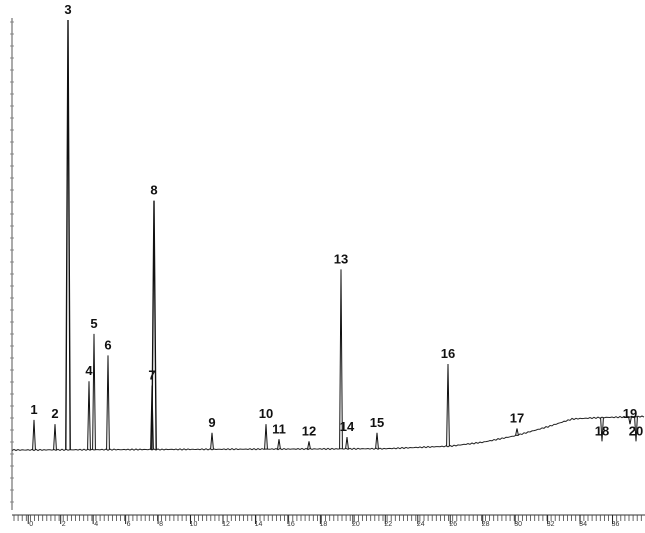  I want to click on x-tick-label: 0, so click(31, 524).